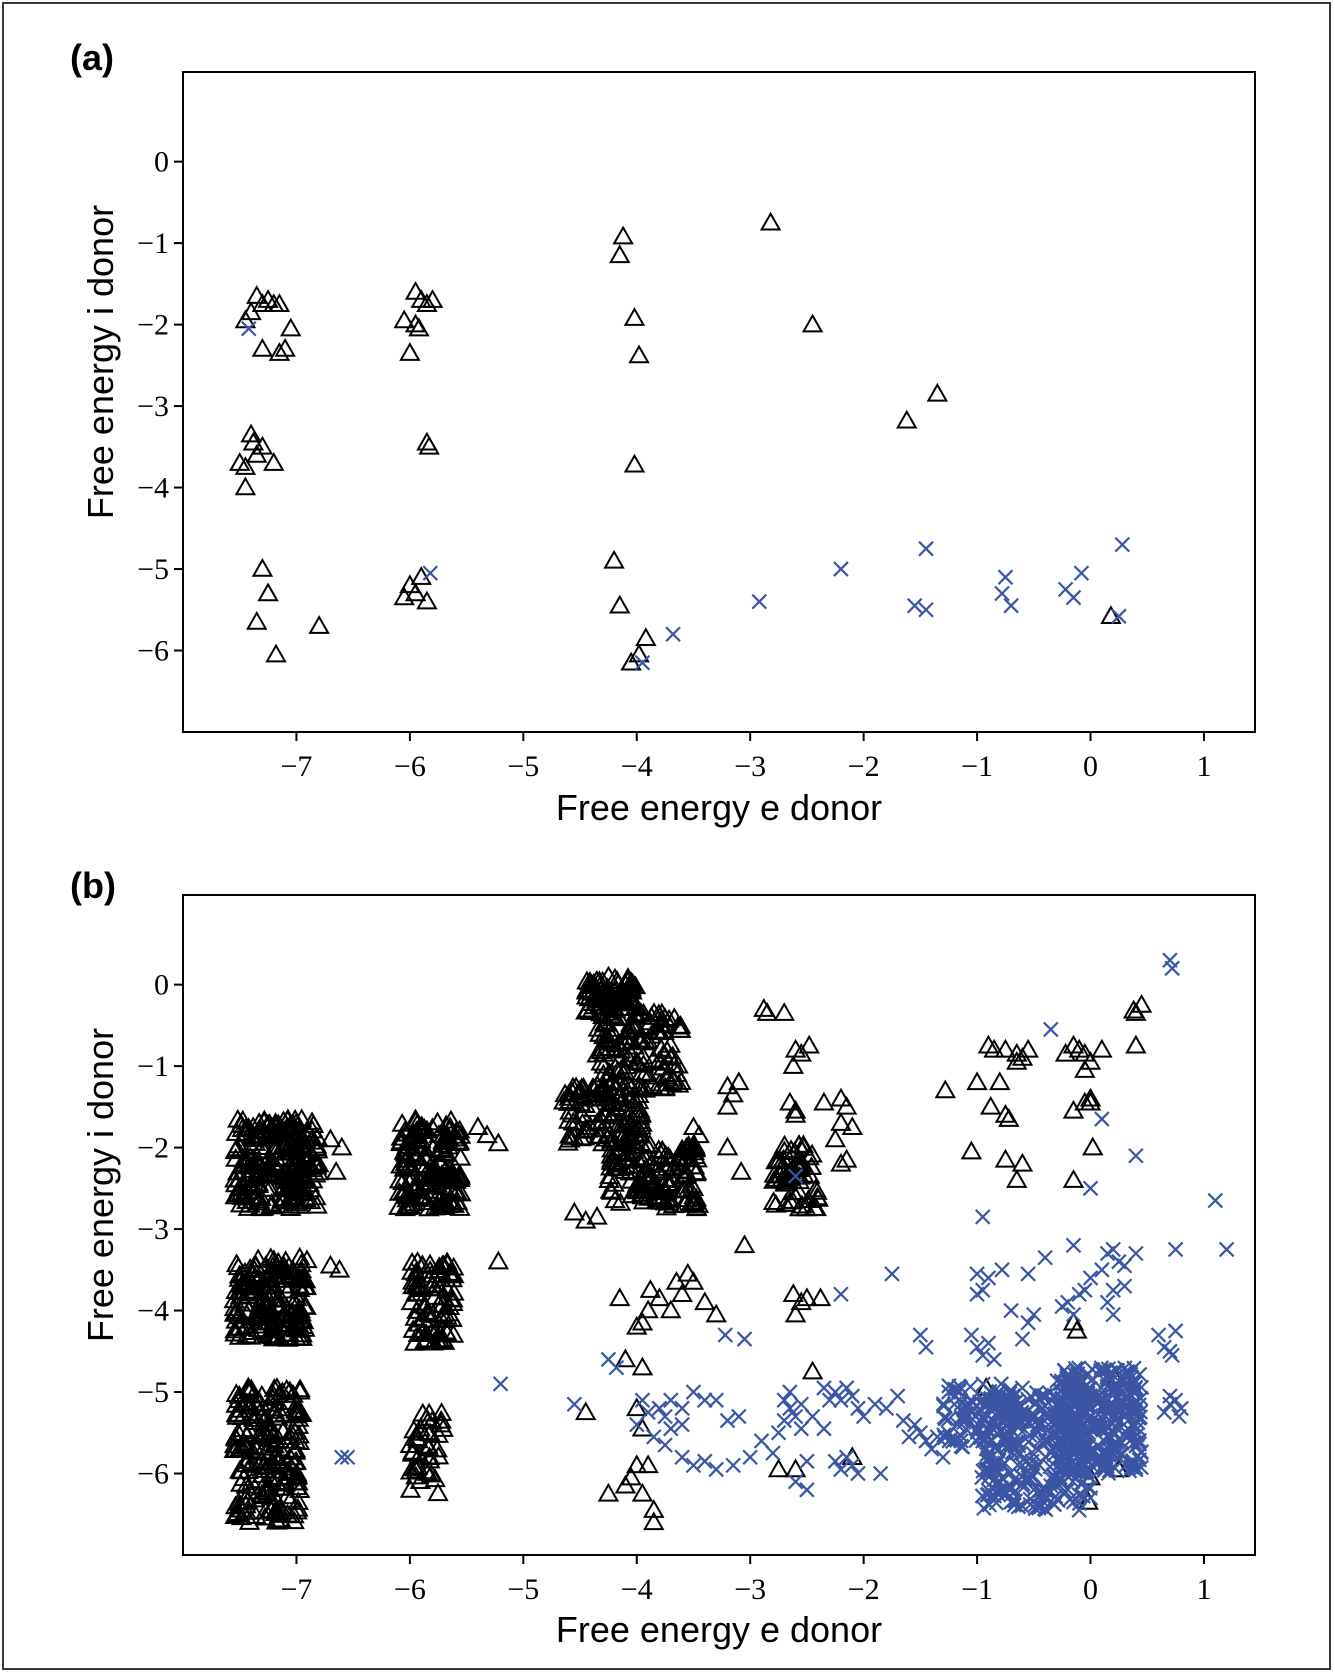 The width and height of the screenshot is (1335, 1674). What do you see at coordinates (637, 1589) in the screenshot?
I see `x-tick-label: −4` at bounding box center [637, 1589].